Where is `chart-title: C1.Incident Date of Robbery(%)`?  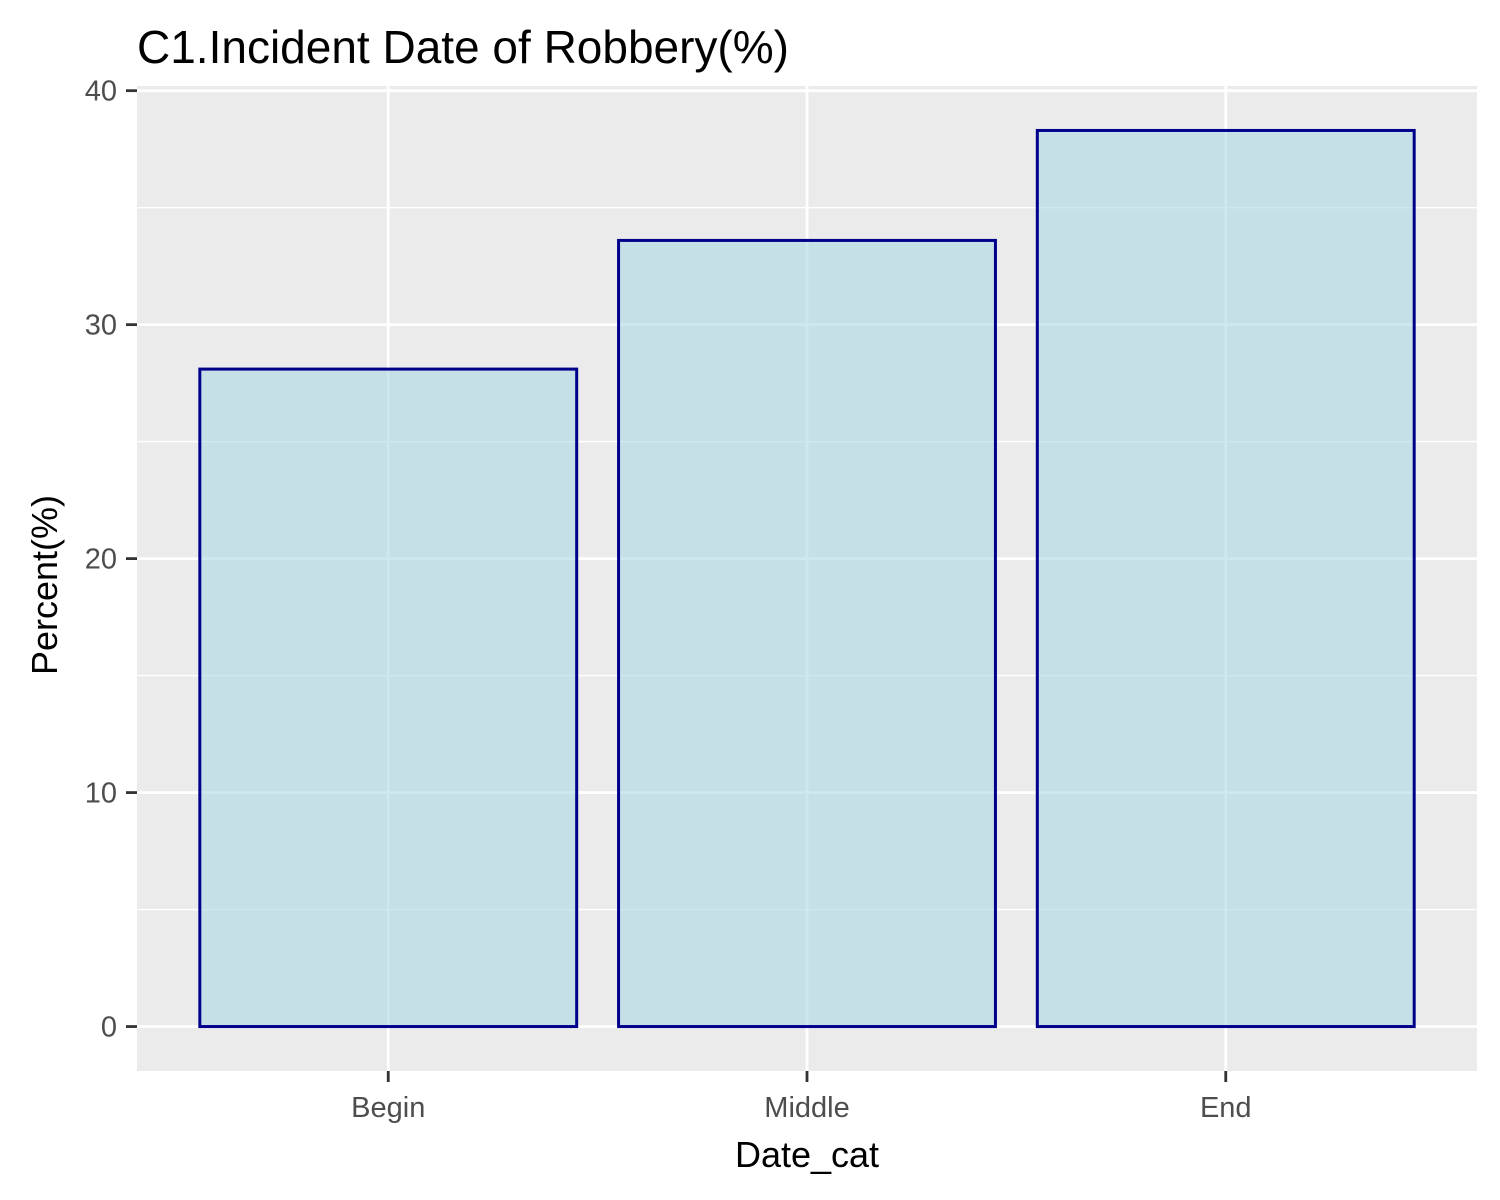 chart-title: C1.Incident Date of Robbery(%) is located at coordinates (463, 47).